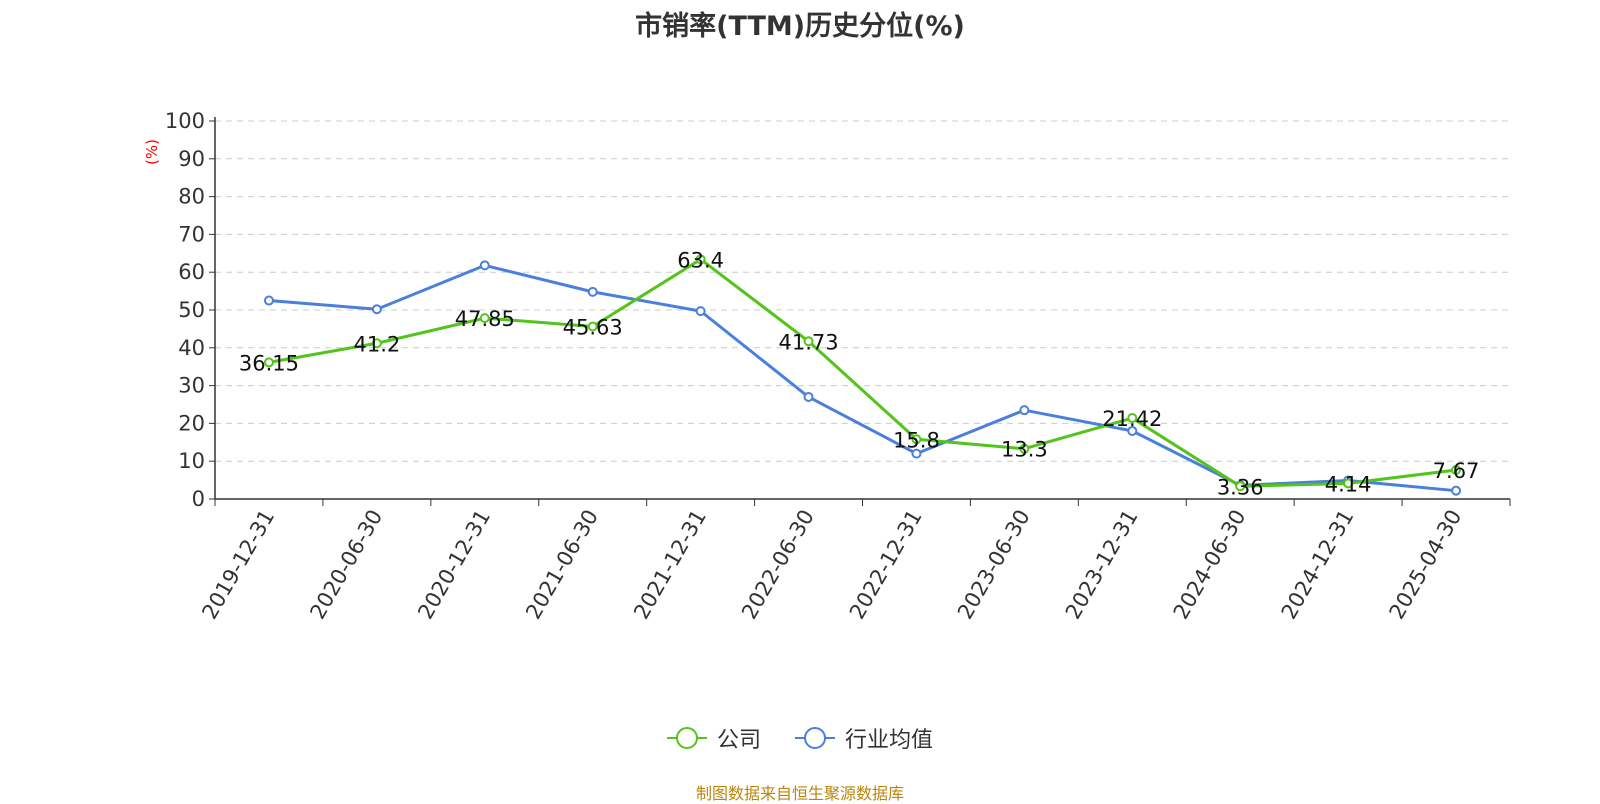 The image size is (1600, 804). What do you see at coordinates (191, 310) in the screenshot?
I see `y-tick-label: 50` at bounding box center [191, 310].